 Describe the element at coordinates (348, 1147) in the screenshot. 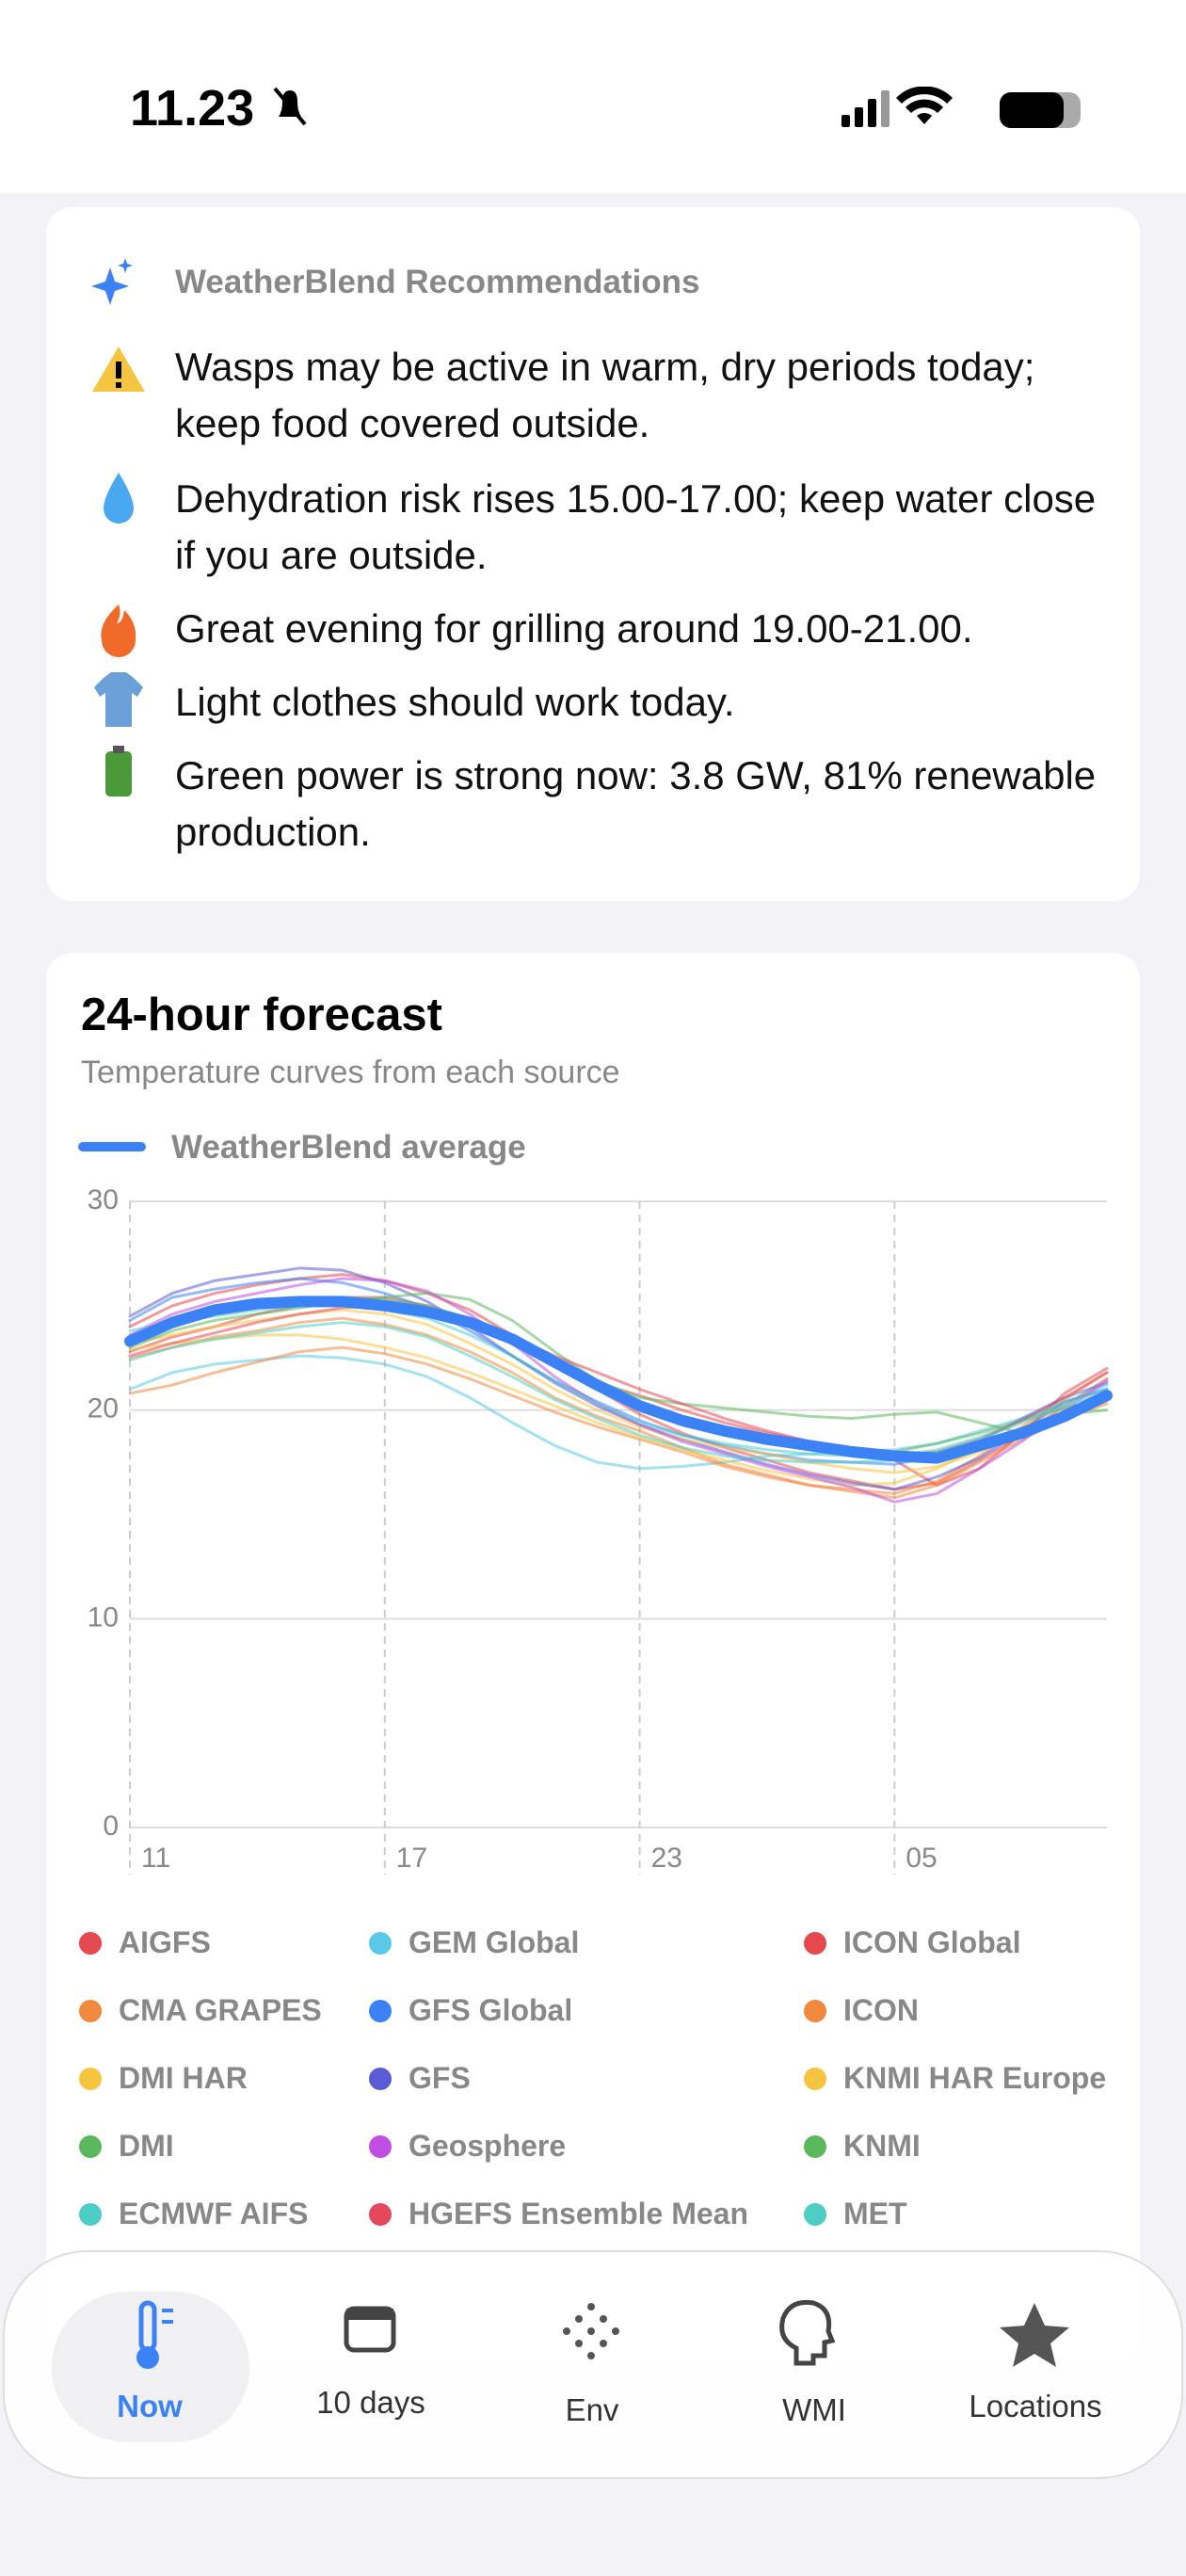

I see `legend-label: WeatherBlend average` at that location.